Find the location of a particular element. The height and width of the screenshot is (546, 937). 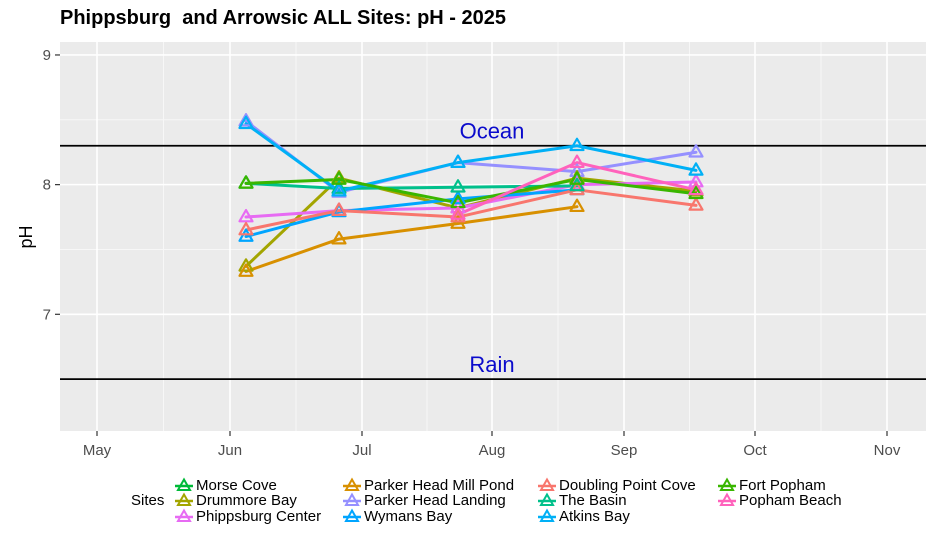

legend-item: Drummore Bay is located at coordinates (235, 500).